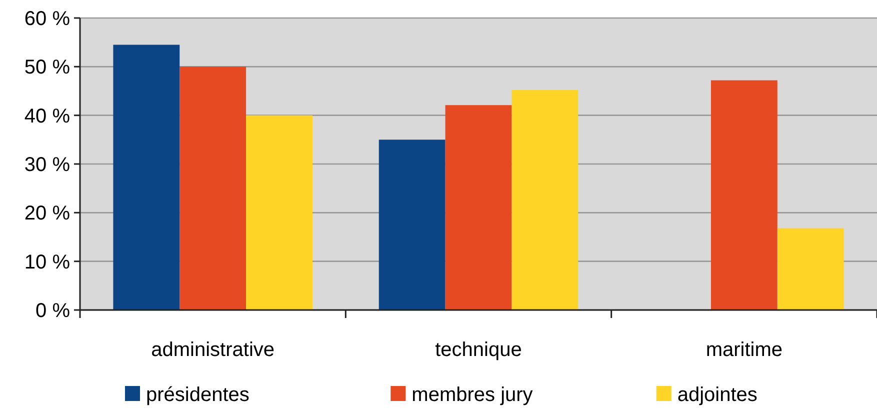 The image size is (877, 416). What do you see at coordinates (717, 395) in the screenshot?
I see `legend-label: adjointes` at bounding box center [717, 395].